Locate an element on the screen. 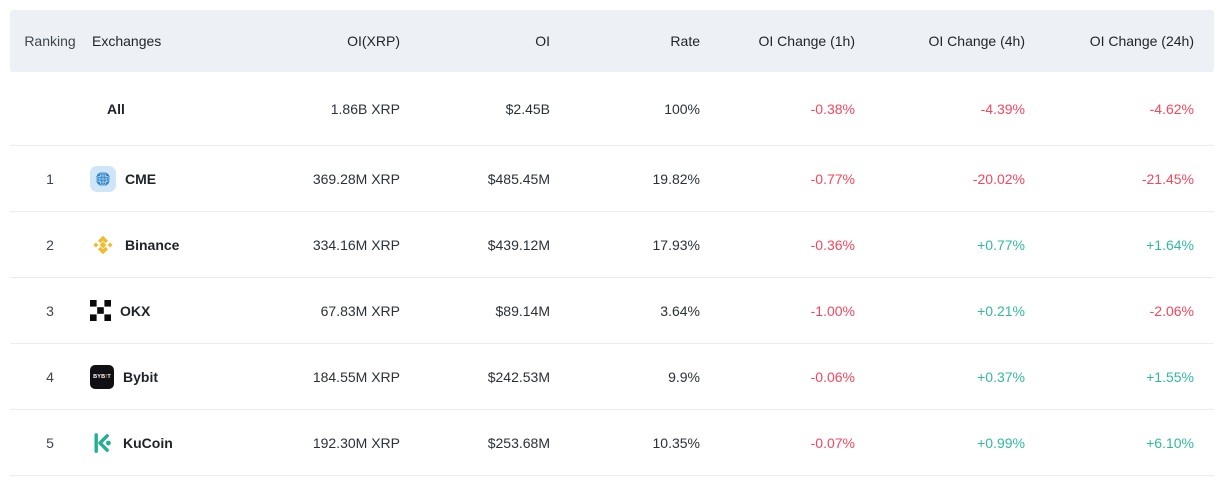  oi-change-1h-cell: -1.00% is located at coordinates (832, 310).